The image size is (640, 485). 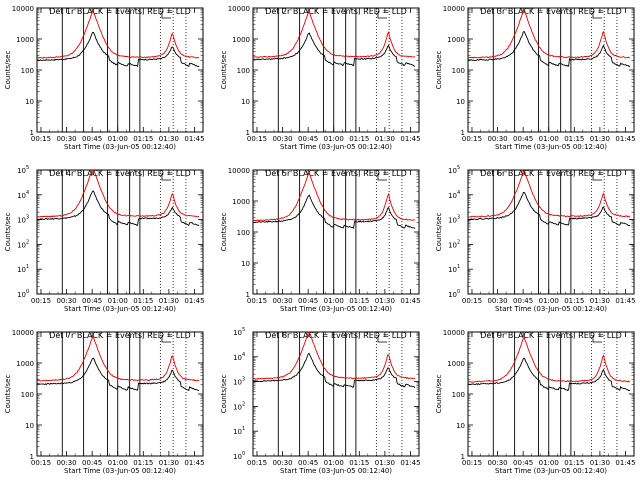 I want to click on y-tick-label-exp: 0, so click(x=458, y=292).